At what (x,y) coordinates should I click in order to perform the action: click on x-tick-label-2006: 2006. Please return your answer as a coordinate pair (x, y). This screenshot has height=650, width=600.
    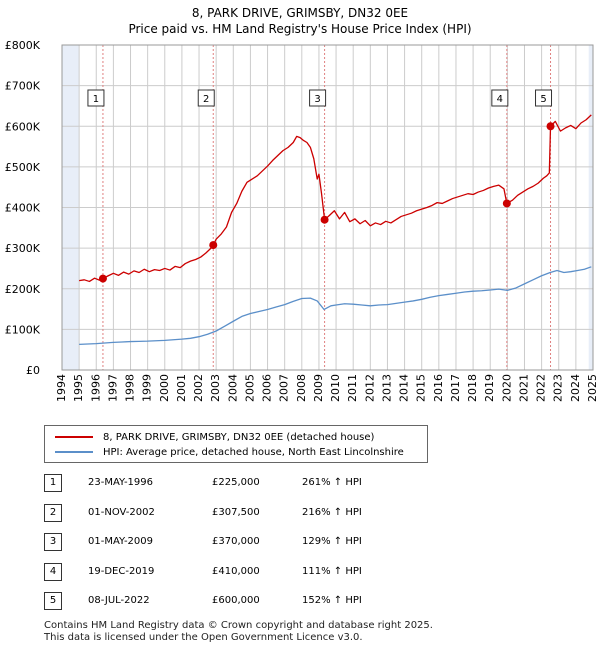
    Looking at the image, I should click on (267, 388).